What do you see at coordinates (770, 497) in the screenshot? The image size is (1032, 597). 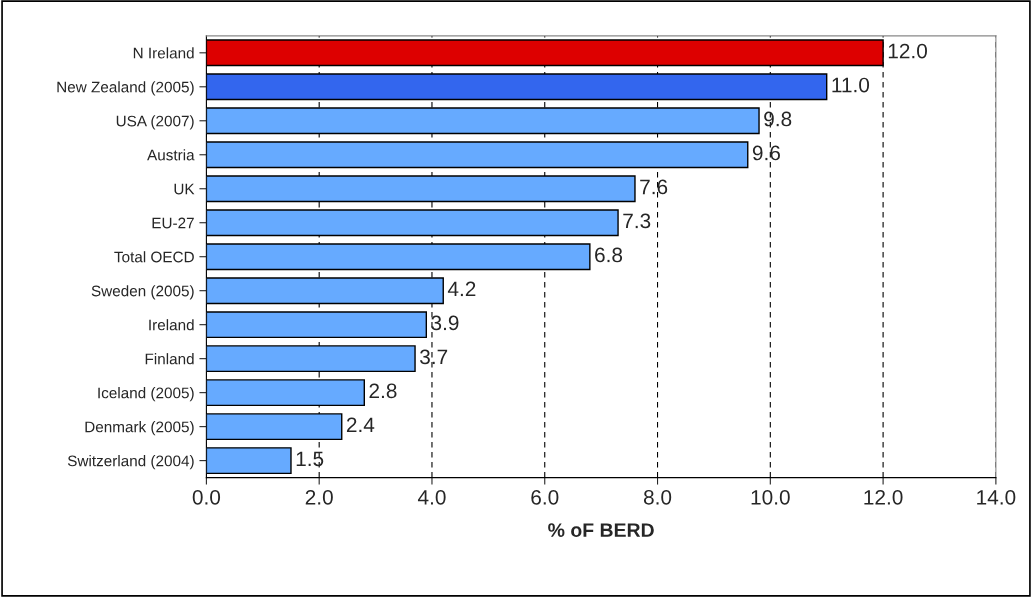 I see `x-tick-label: 10.0` at bounding box center [770, 497].